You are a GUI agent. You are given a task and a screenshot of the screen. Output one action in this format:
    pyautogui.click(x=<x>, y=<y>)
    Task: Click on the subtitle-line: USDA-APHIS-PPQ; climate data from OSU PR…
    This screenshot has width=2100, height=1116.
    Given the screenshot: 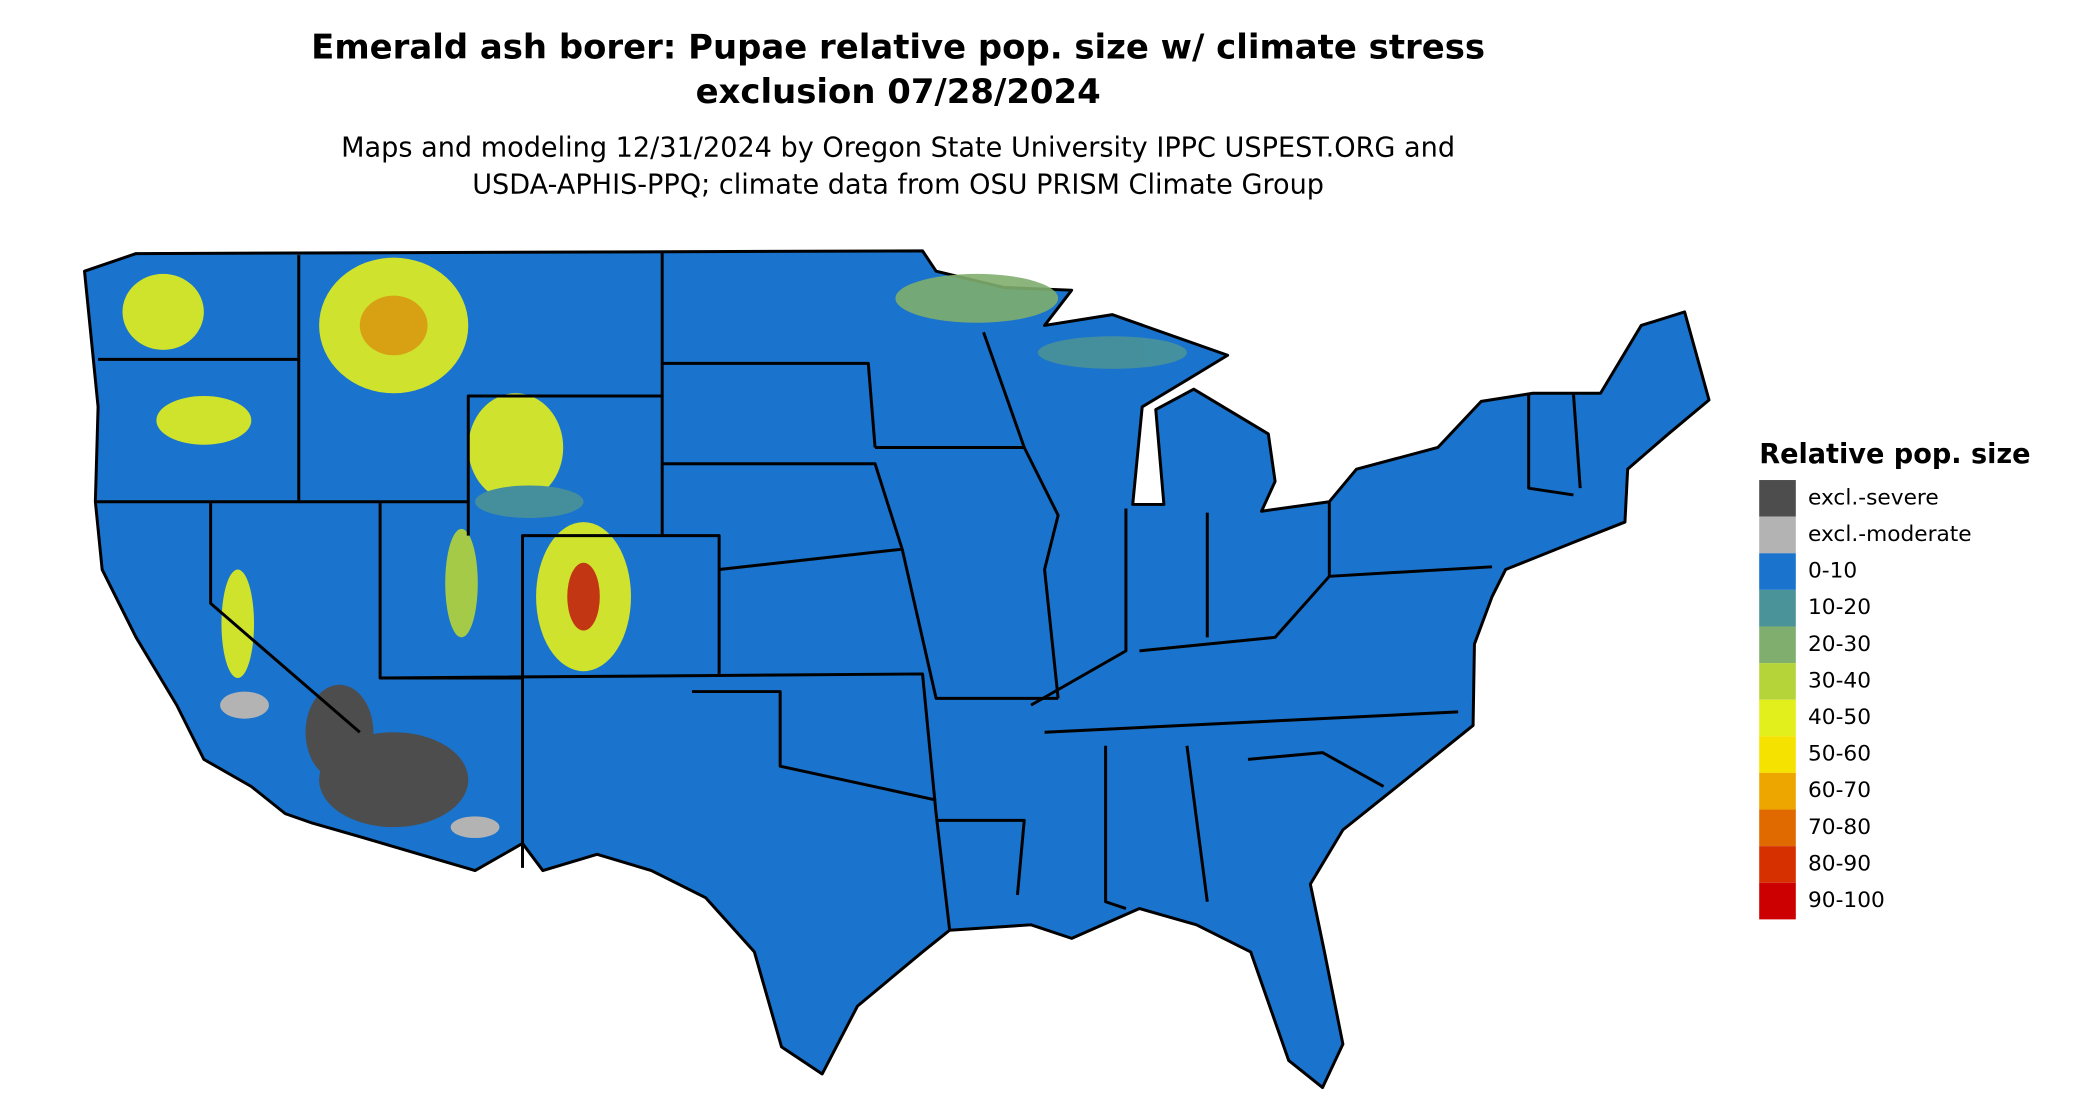 What is the action you would take?
    pyautogui.click(x=898, y=184)
    